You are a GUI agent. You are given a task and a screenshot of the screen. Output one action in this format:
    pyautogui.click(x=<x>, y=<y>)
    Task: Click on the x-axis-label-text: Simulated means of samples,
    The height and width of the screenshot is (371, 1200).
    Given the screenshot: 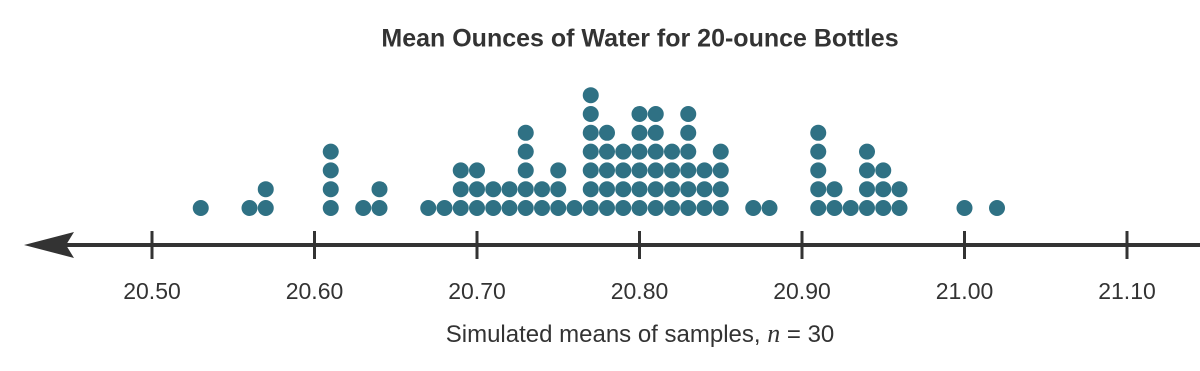 What is the action you would take?
    pyautogui.click(x=606, y=334)
    